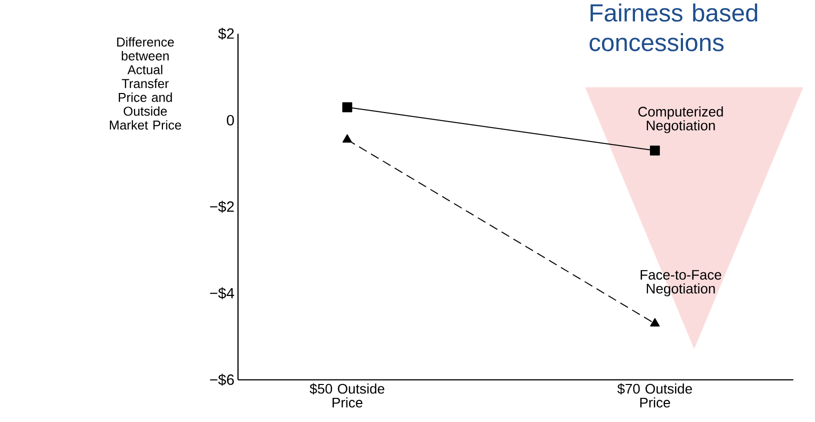 This screenshot has height=422, width=815. What do you see at coordinates (226, 34) in the screenshot?
I see `y-tick-label: $2` at bounding box center [226, 34].